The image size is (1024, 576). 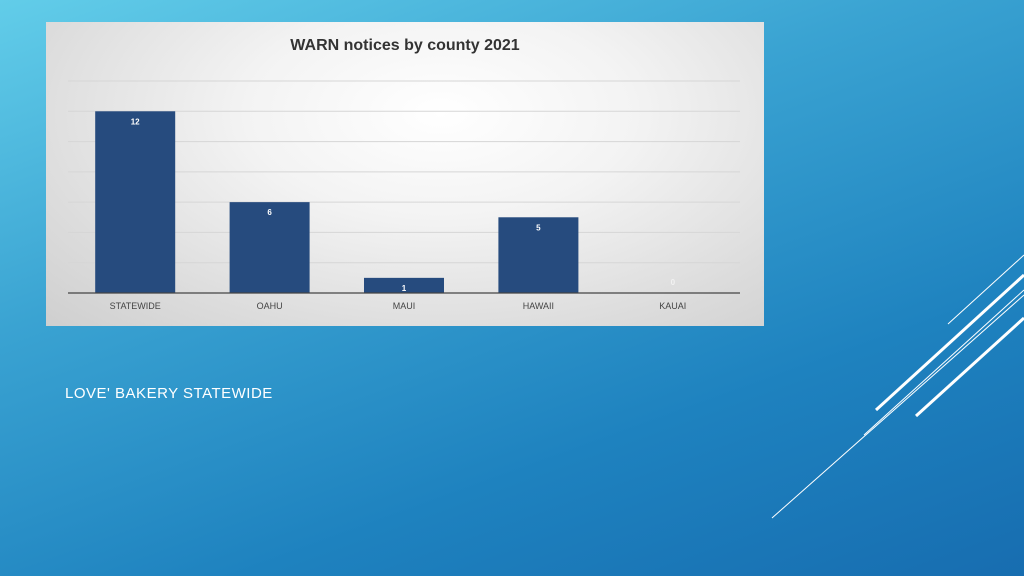 What do you see at coordinates (538, 227) in the screenshot?
I see `data-label-hawaii: 5` at bounding box center [538, 227].